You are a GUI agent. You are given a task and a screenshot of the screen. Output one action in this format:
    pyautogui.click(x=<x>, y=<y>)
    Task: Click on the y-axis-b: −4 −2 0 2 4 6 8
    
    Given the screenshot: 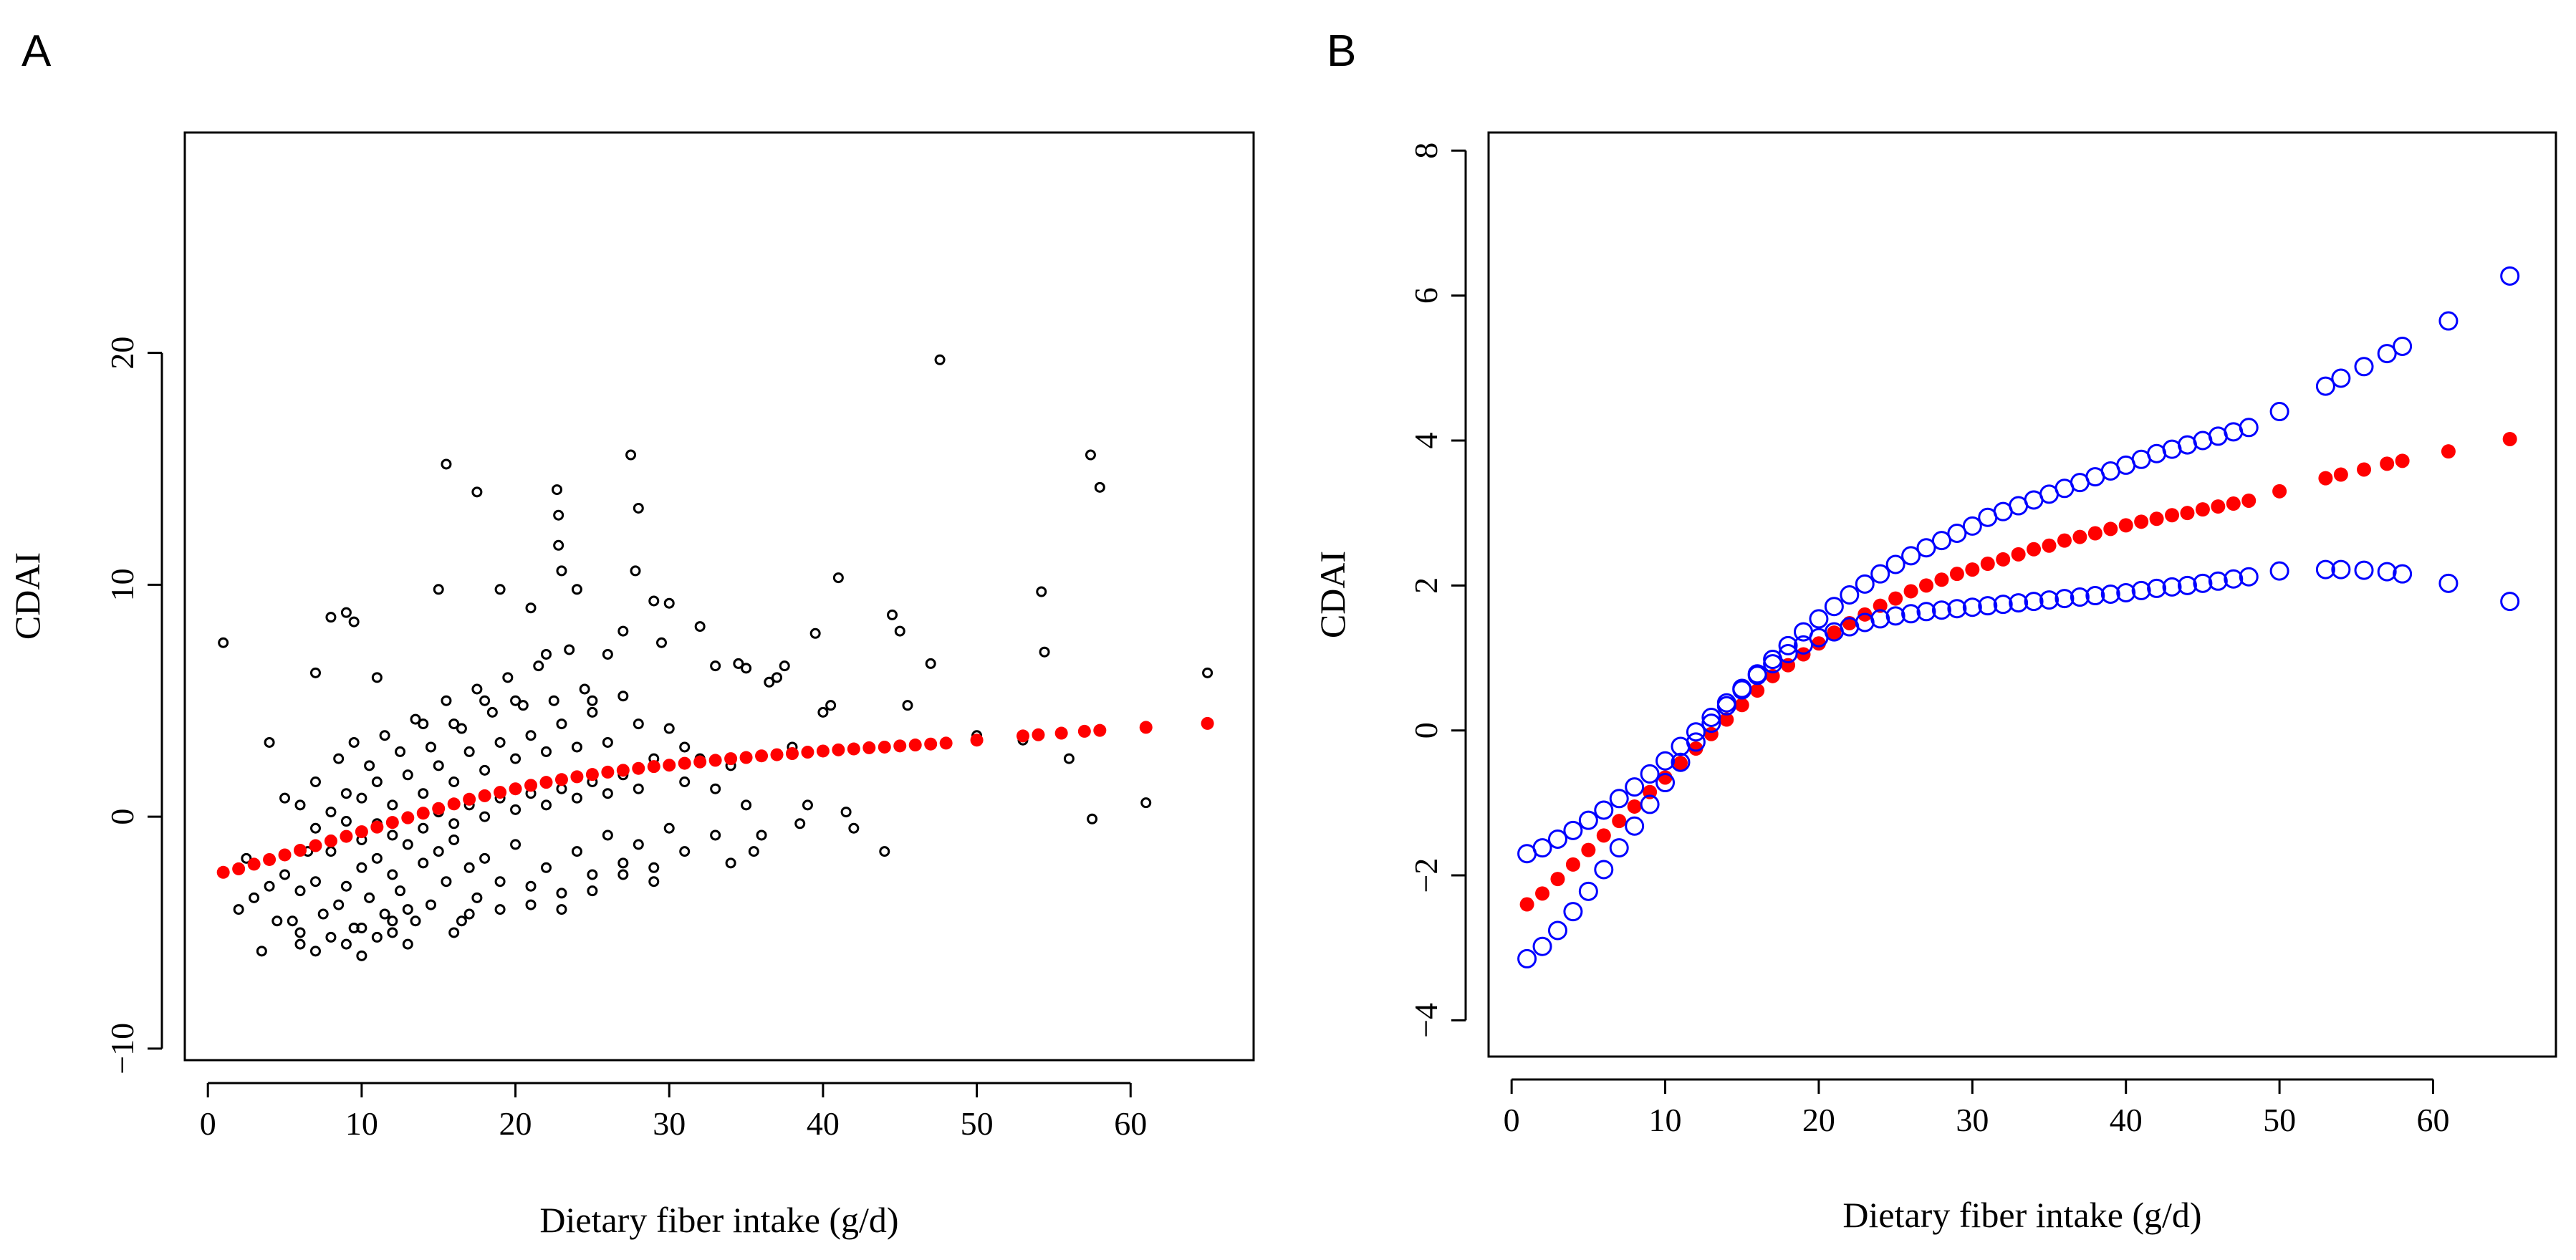 What is the action you would take?
    pyautogui.click(x=1437, y=590)
    